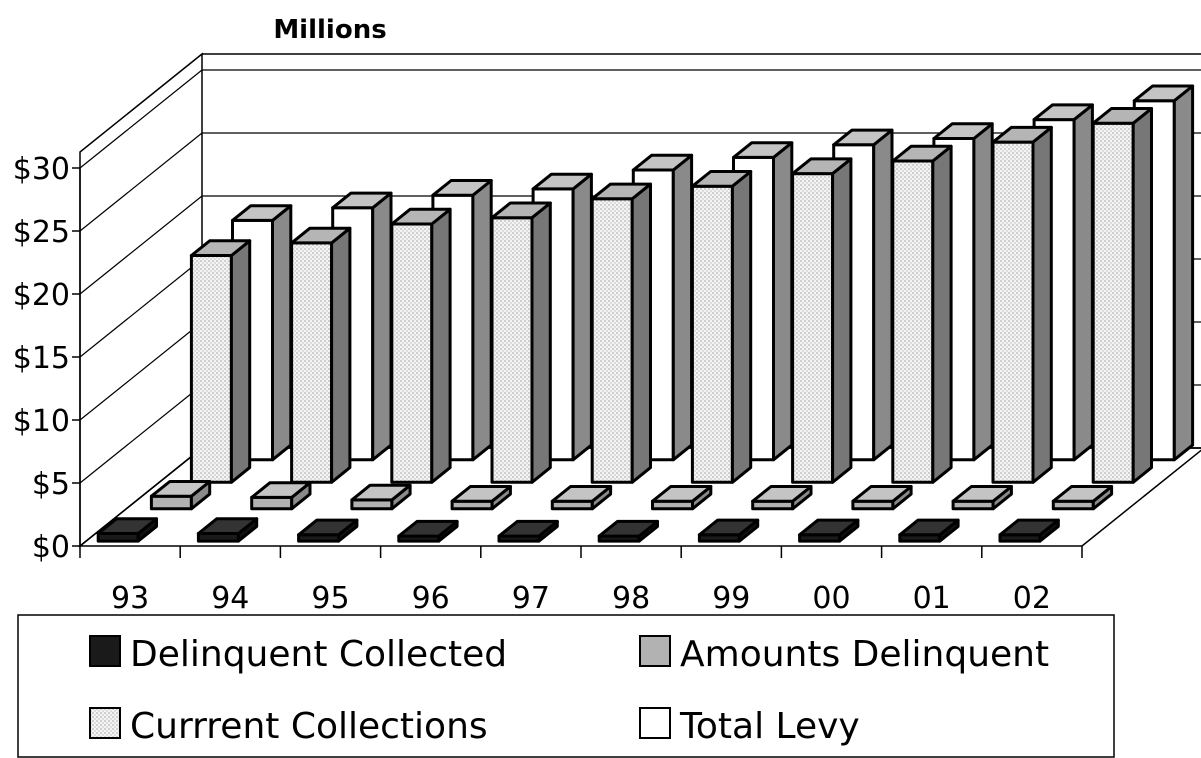 This screenshot has width=1201, height=758. What do you see at coordinates (581, 581) in the screenshot?
I see `x-axis: 93 94 95 96 97 98 99 00 01 02` at bounding box center [581, 581].